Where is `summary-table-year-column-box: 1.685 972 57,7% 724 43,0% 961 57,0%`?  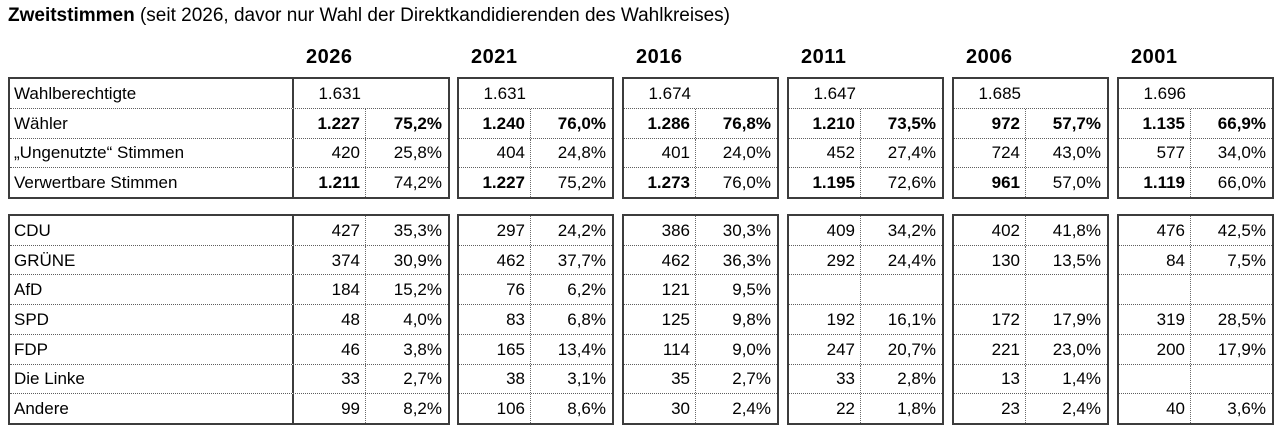
summary-table-year-column-box: 1.685 972 57,7% 724 43,0% 961 57,0% is located at coordinates (1030, 138).